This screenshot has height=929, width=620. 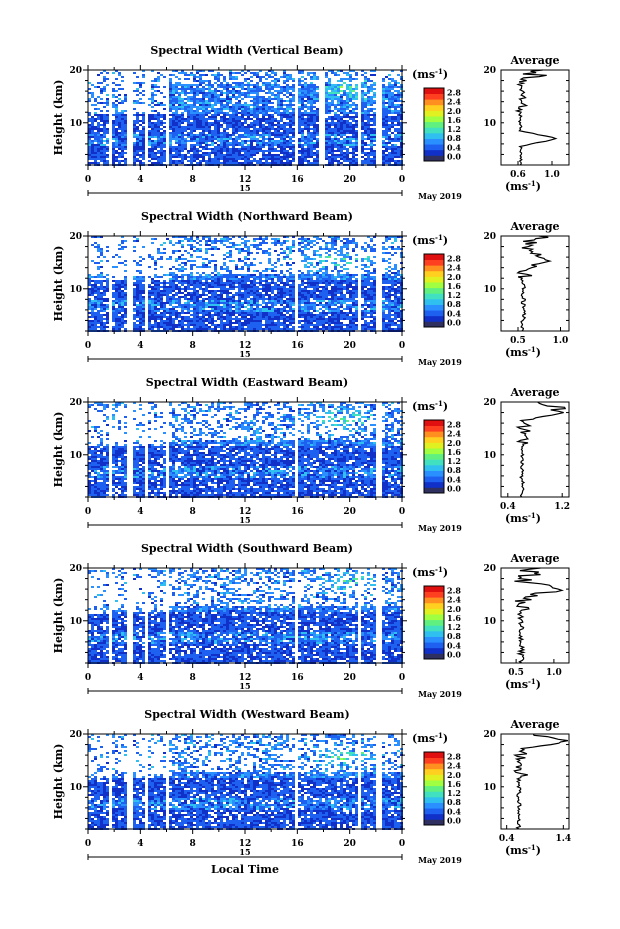 I want to click on colorbar-frame, so click(x=434, y=788).